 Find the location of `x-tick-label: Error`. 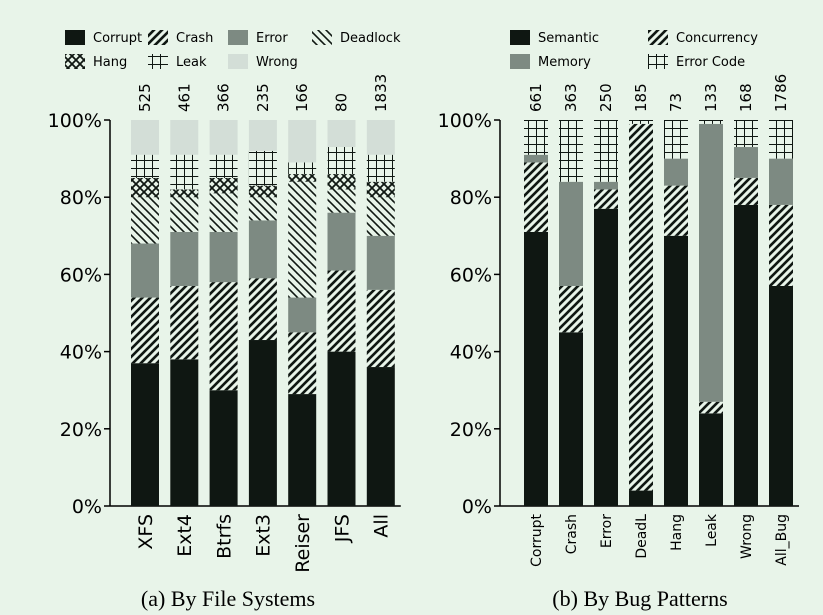

x-tick-label: Error is located at coordinates (607, 531).